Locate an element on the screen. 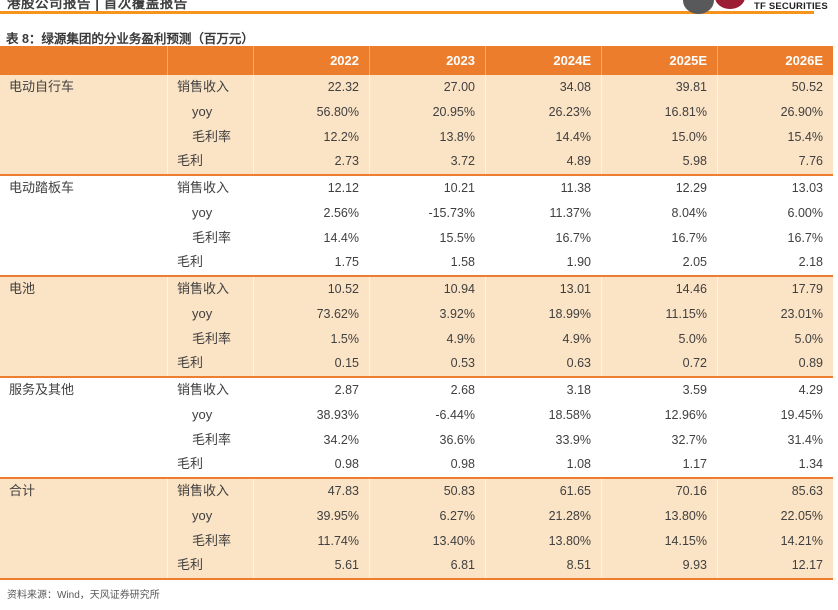 The image size is (838, 610). year-column-header: 2025E is located at coordinates (659, 60).